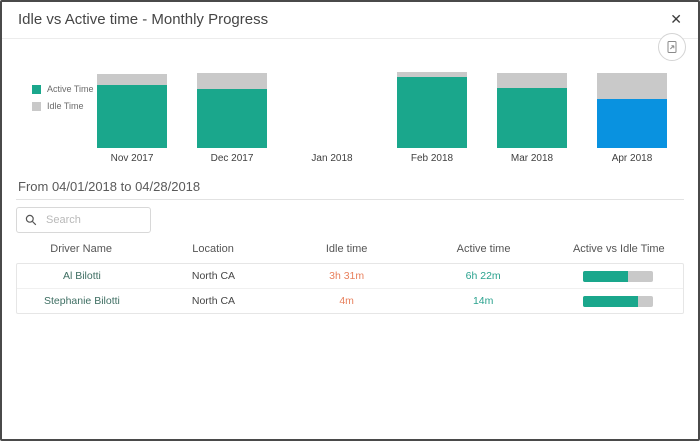 The width and height of the screenshot is (700, 441). I want to click on search-box, so click(83, 220).